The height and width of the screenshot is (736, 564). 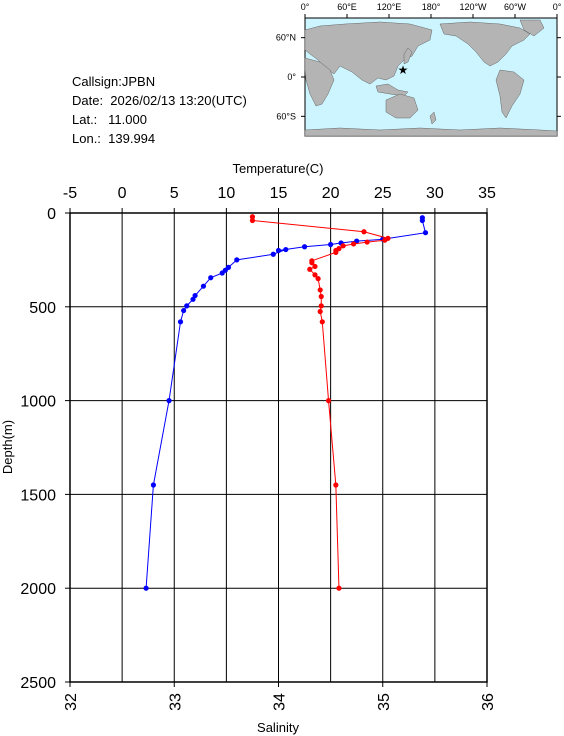 What do you see at coordinates (38, 683) in the screenshot?
I see `depth-tick-label: 2500` at bounding box center [38, 683].